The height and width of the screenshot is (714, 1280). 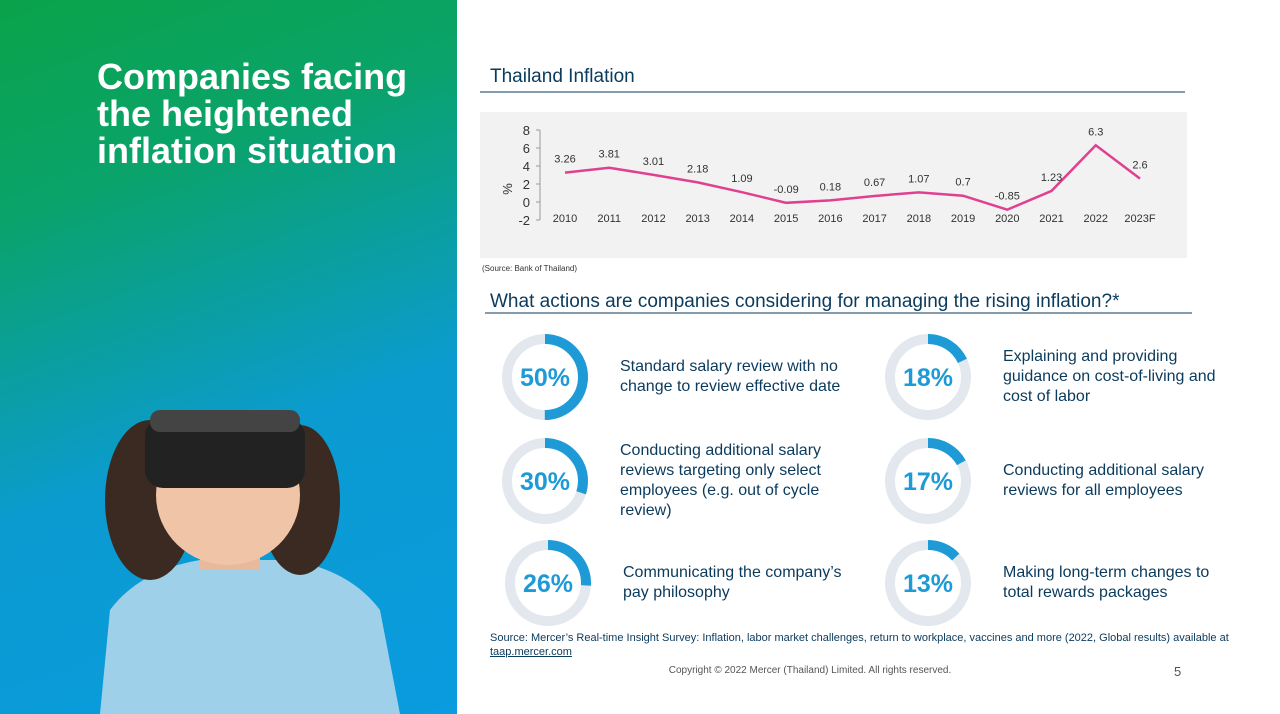 I want to click on data-label: 2.6, so click(x=1139, y=166).